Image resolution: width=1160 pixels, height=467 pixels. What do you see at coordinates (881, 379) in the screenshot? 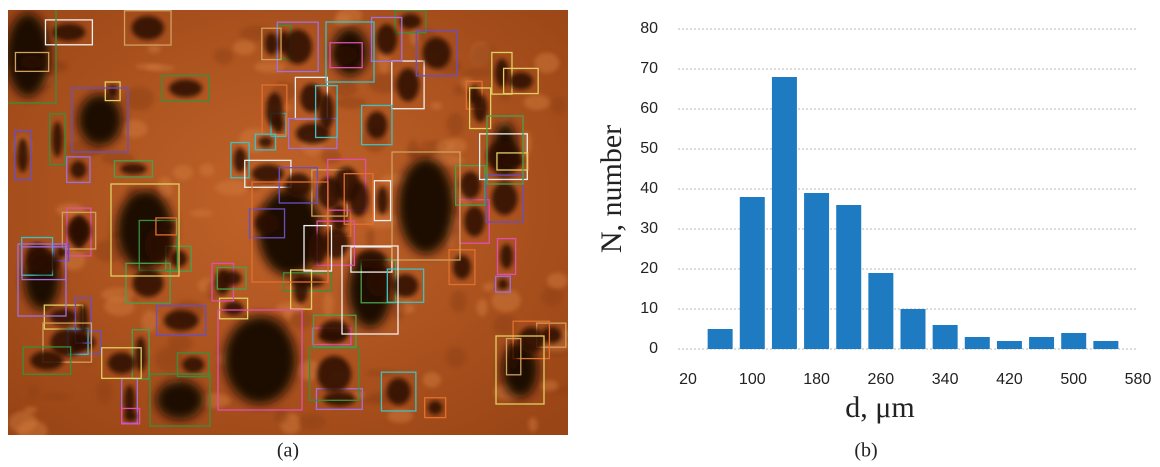
I see `x-tick-label: 260` at bounding box center [881, 379].